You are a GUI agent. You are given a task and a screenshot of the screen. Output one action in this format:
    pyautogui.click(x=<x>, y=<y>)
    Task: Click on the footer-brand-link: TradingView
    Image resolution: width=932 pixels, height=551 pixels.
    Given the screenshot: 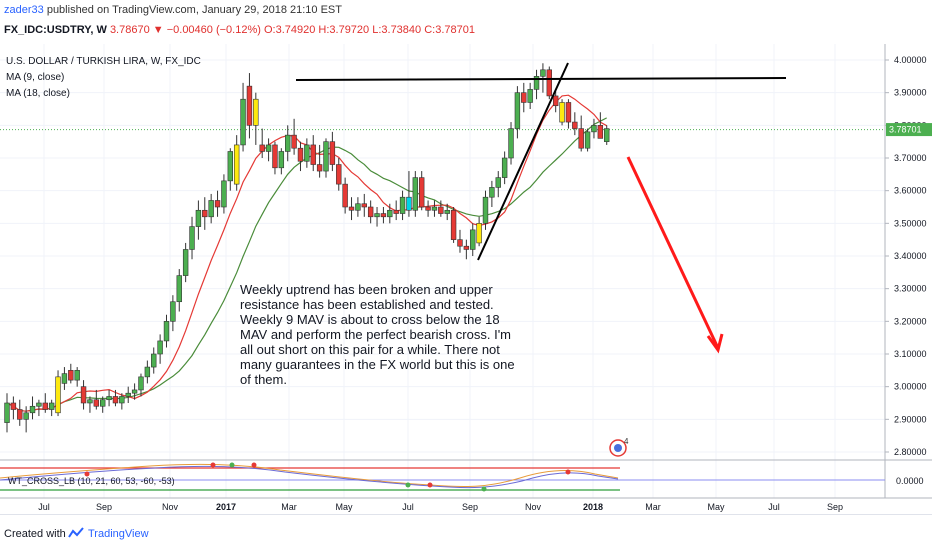 What is the action you would take?
    pyautogui.click(x=118, y=534)
    